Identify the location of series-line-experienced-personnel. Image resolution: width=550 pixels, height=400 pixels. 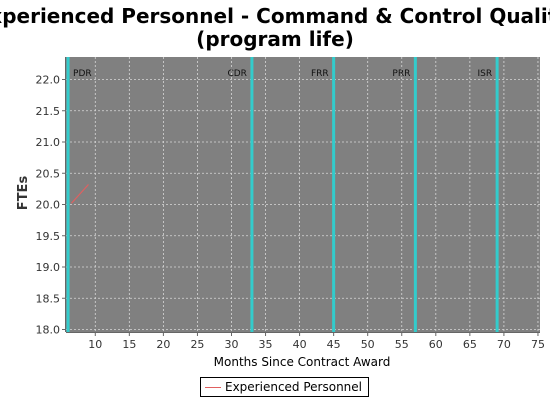
(80, 194).